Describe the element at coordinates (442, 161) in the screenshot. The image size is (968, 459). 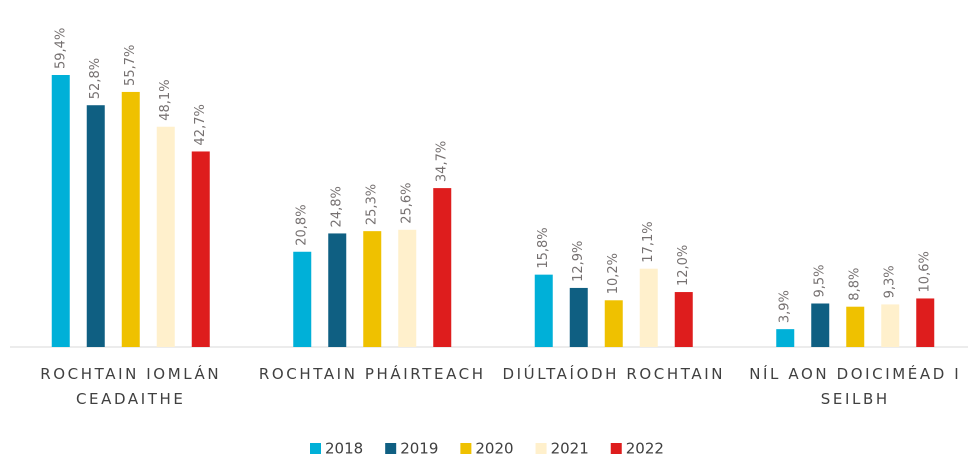
I see `value-label: 34,7%` at that location.